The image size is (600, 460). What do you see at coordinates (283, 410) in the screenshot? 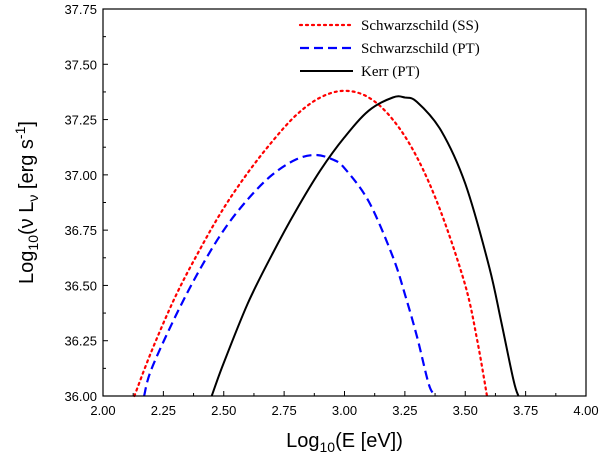
I see `x-tick-label: 2.75` at bounding box center [283, 410].